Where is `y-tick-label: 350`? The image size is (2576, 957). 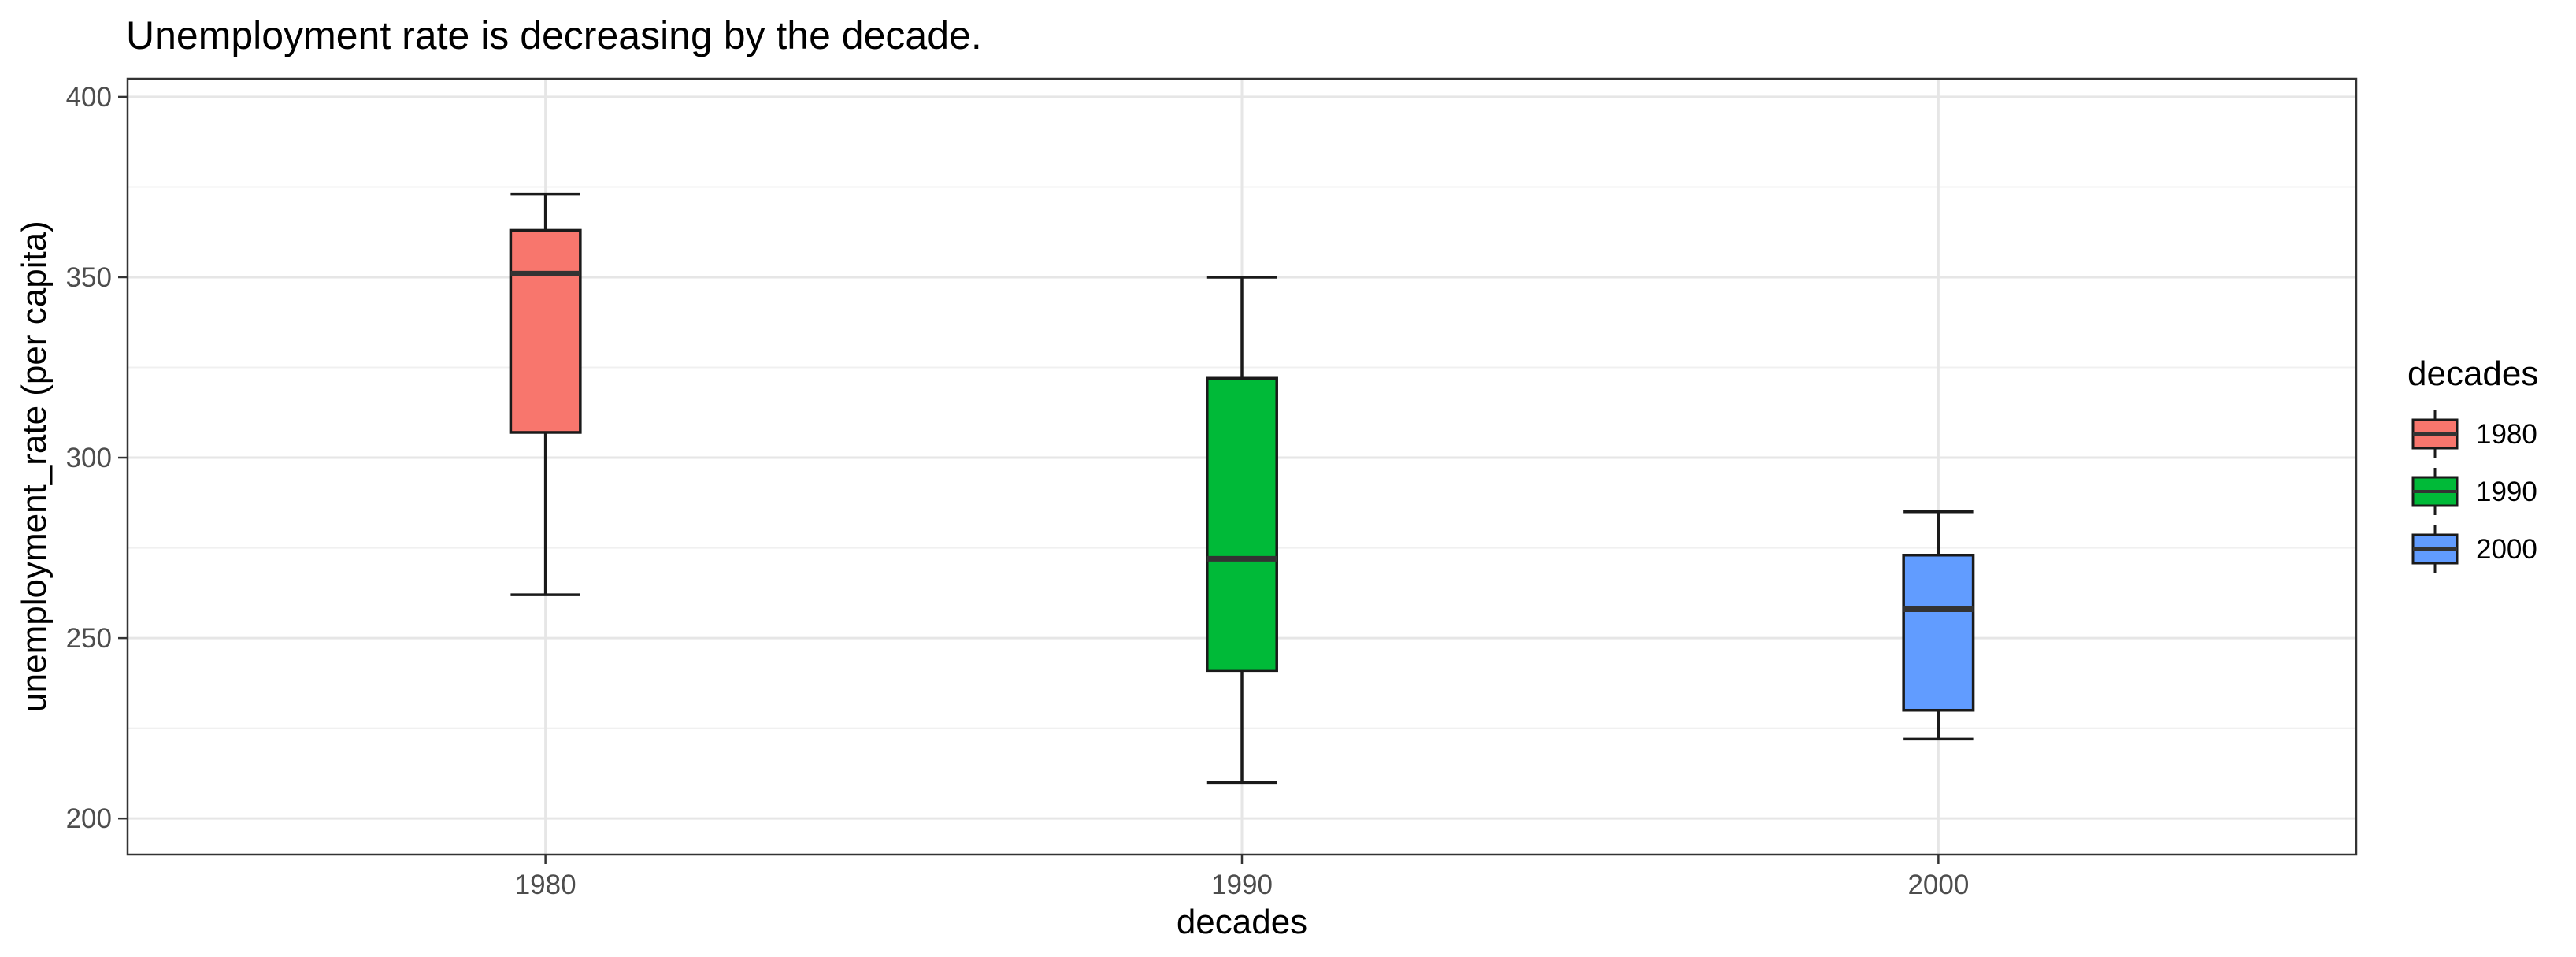 y-tick-label: 350 is located at coordinates (89, 277).